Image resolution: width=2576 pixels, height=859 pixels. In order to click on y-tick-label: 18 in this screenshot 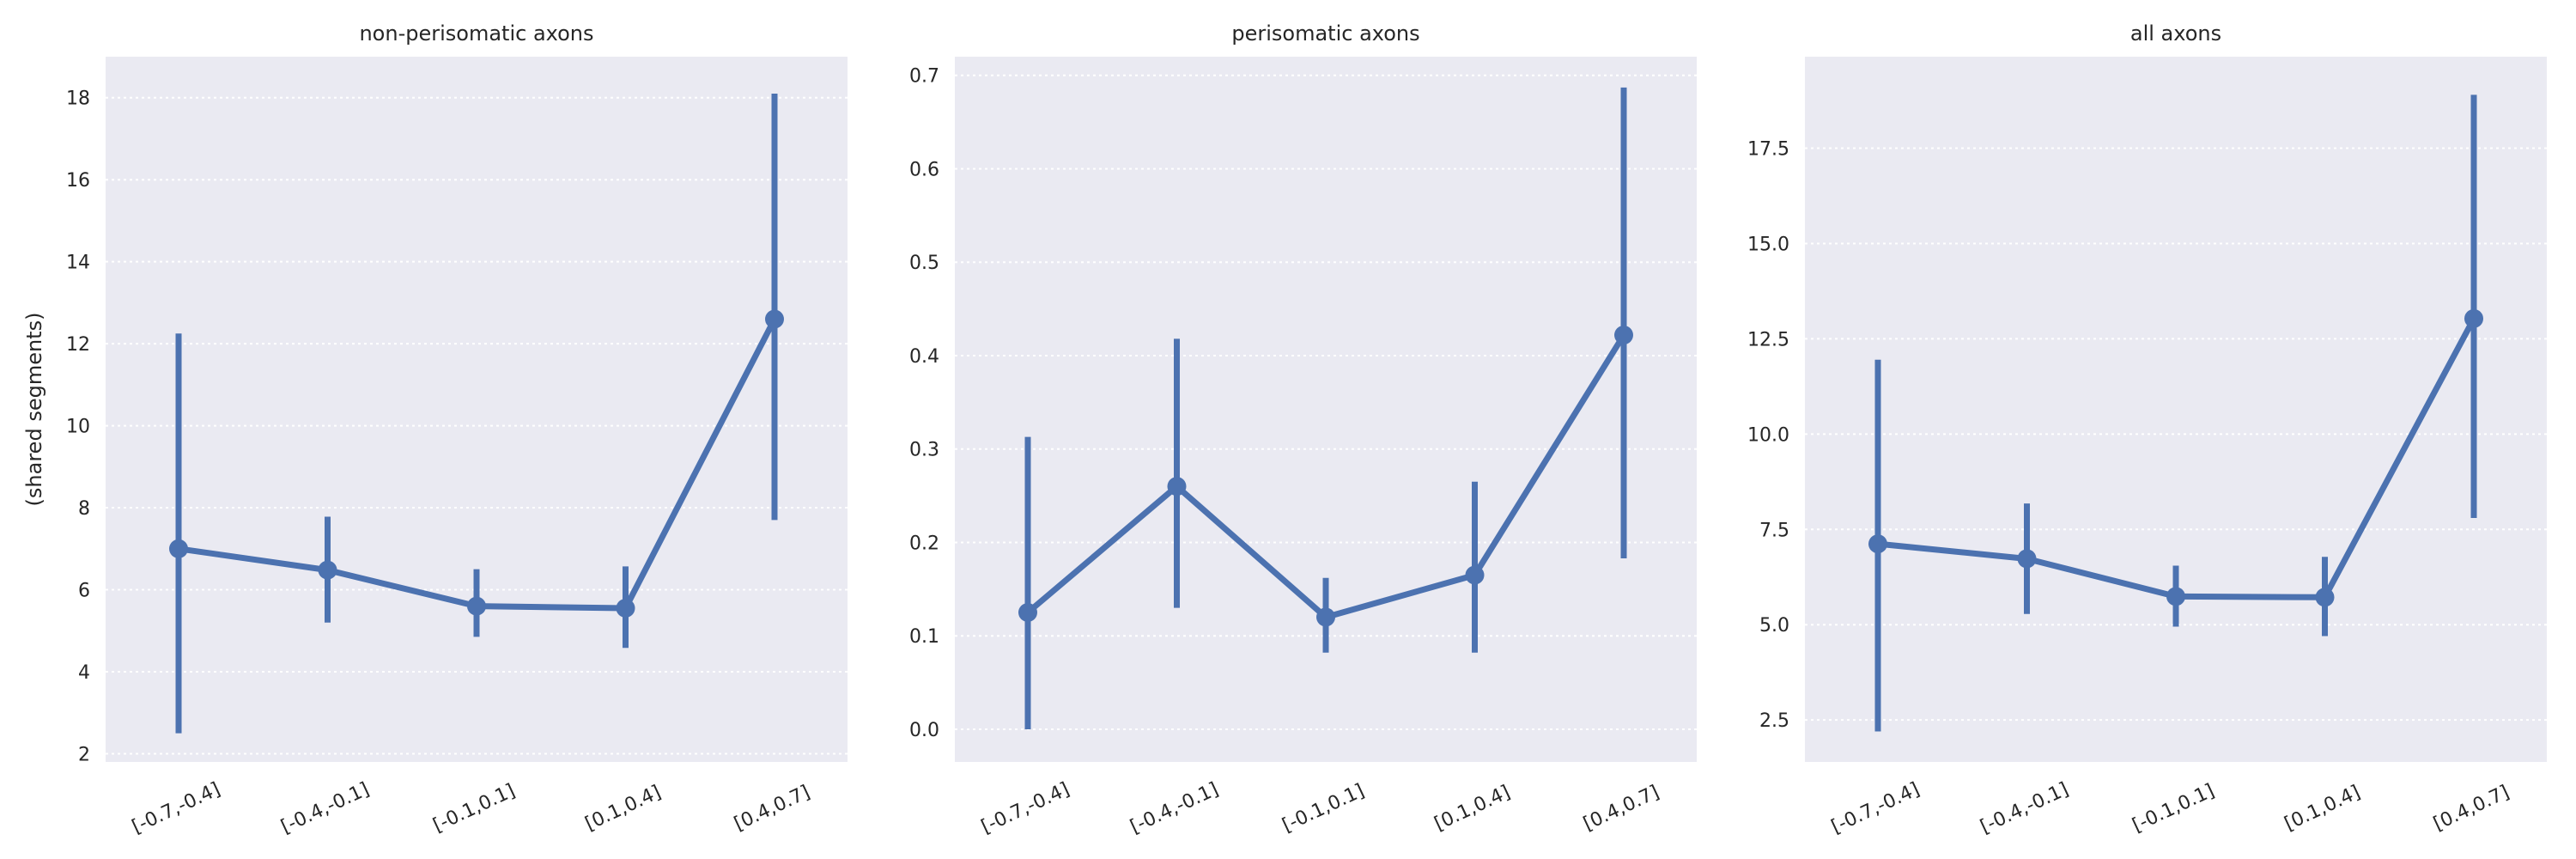, I will do `click(78, 99)`.